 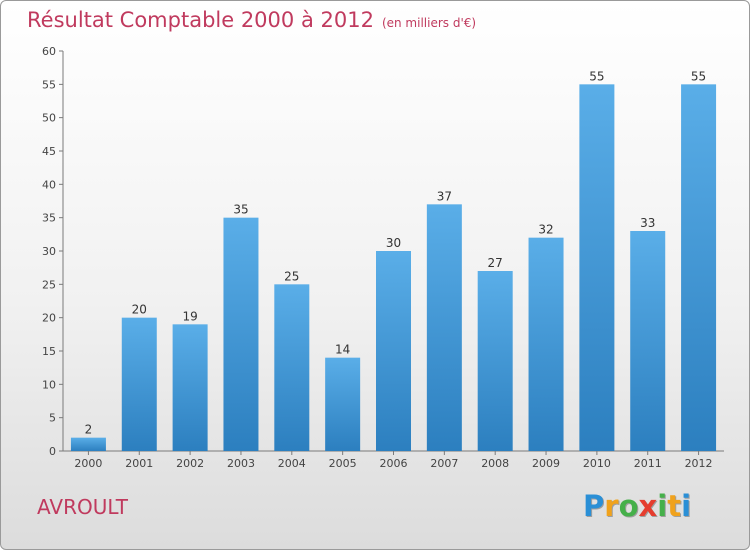 What do you see at coordinates (648, 506) in the screenshot?
I see `logo-letter: x` at bounding box center [648, 506].